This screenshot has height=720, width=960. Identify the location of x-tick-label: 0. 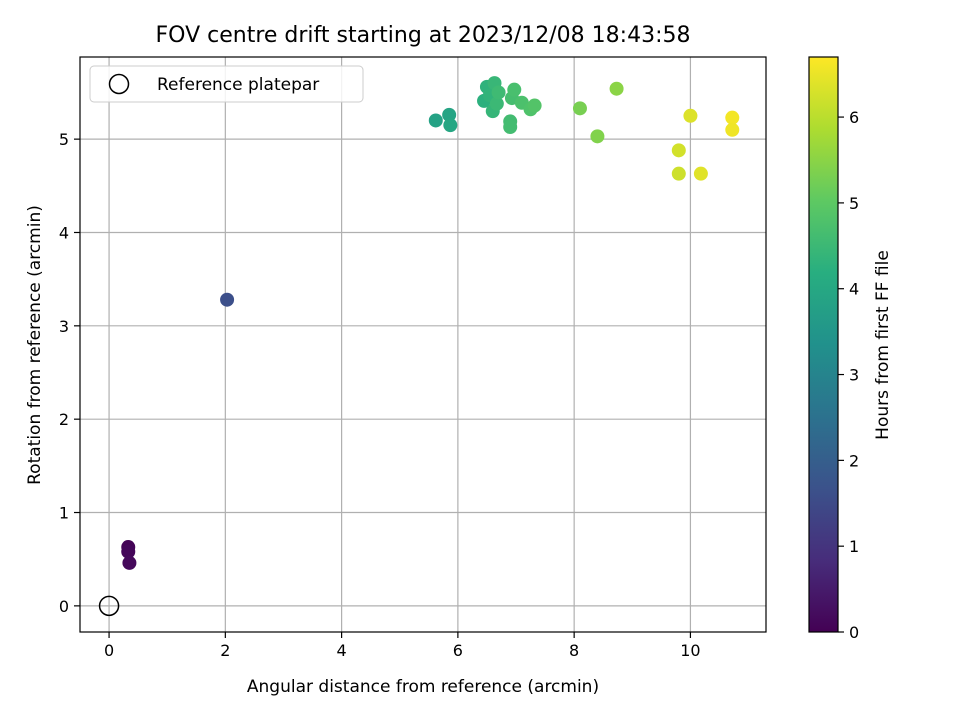
(109, 650).